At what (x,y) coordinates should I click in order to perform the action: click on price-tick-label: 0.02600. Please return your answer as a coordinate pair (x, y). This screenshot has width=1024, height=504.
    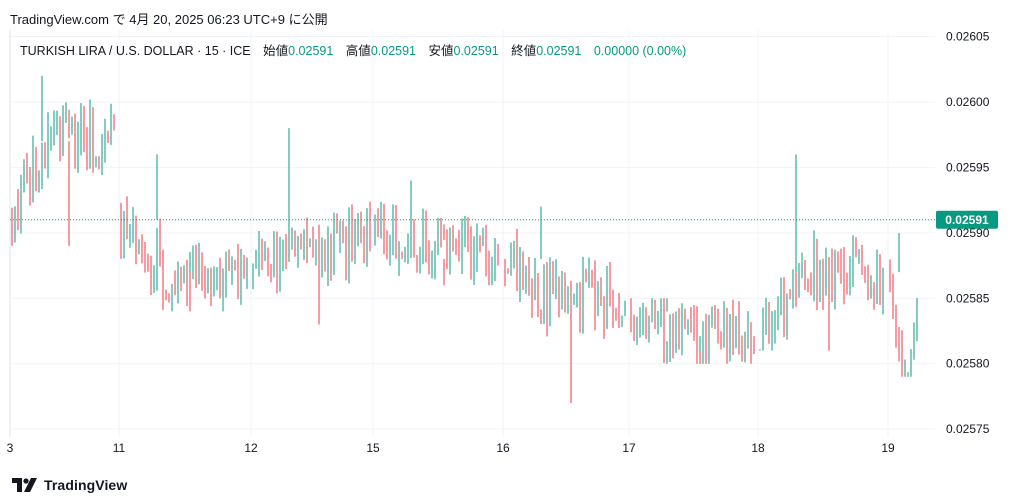
    Looking at the image, I should click on (968, 102).